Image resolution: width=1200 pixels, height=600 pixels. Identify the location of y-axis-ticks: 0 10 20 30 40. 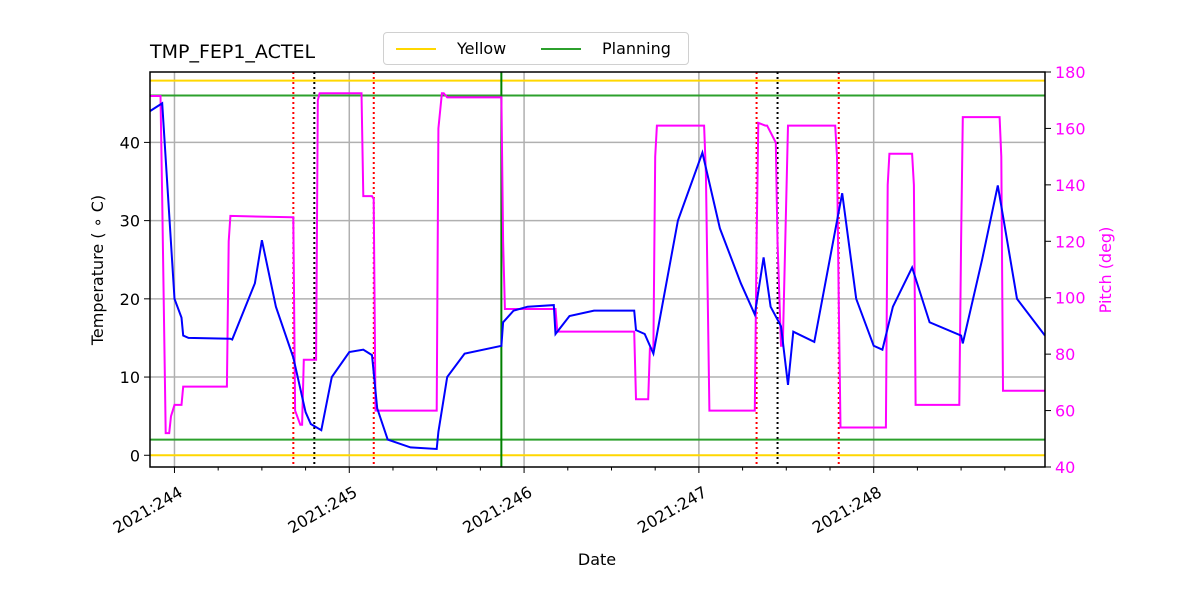
(135, 299).